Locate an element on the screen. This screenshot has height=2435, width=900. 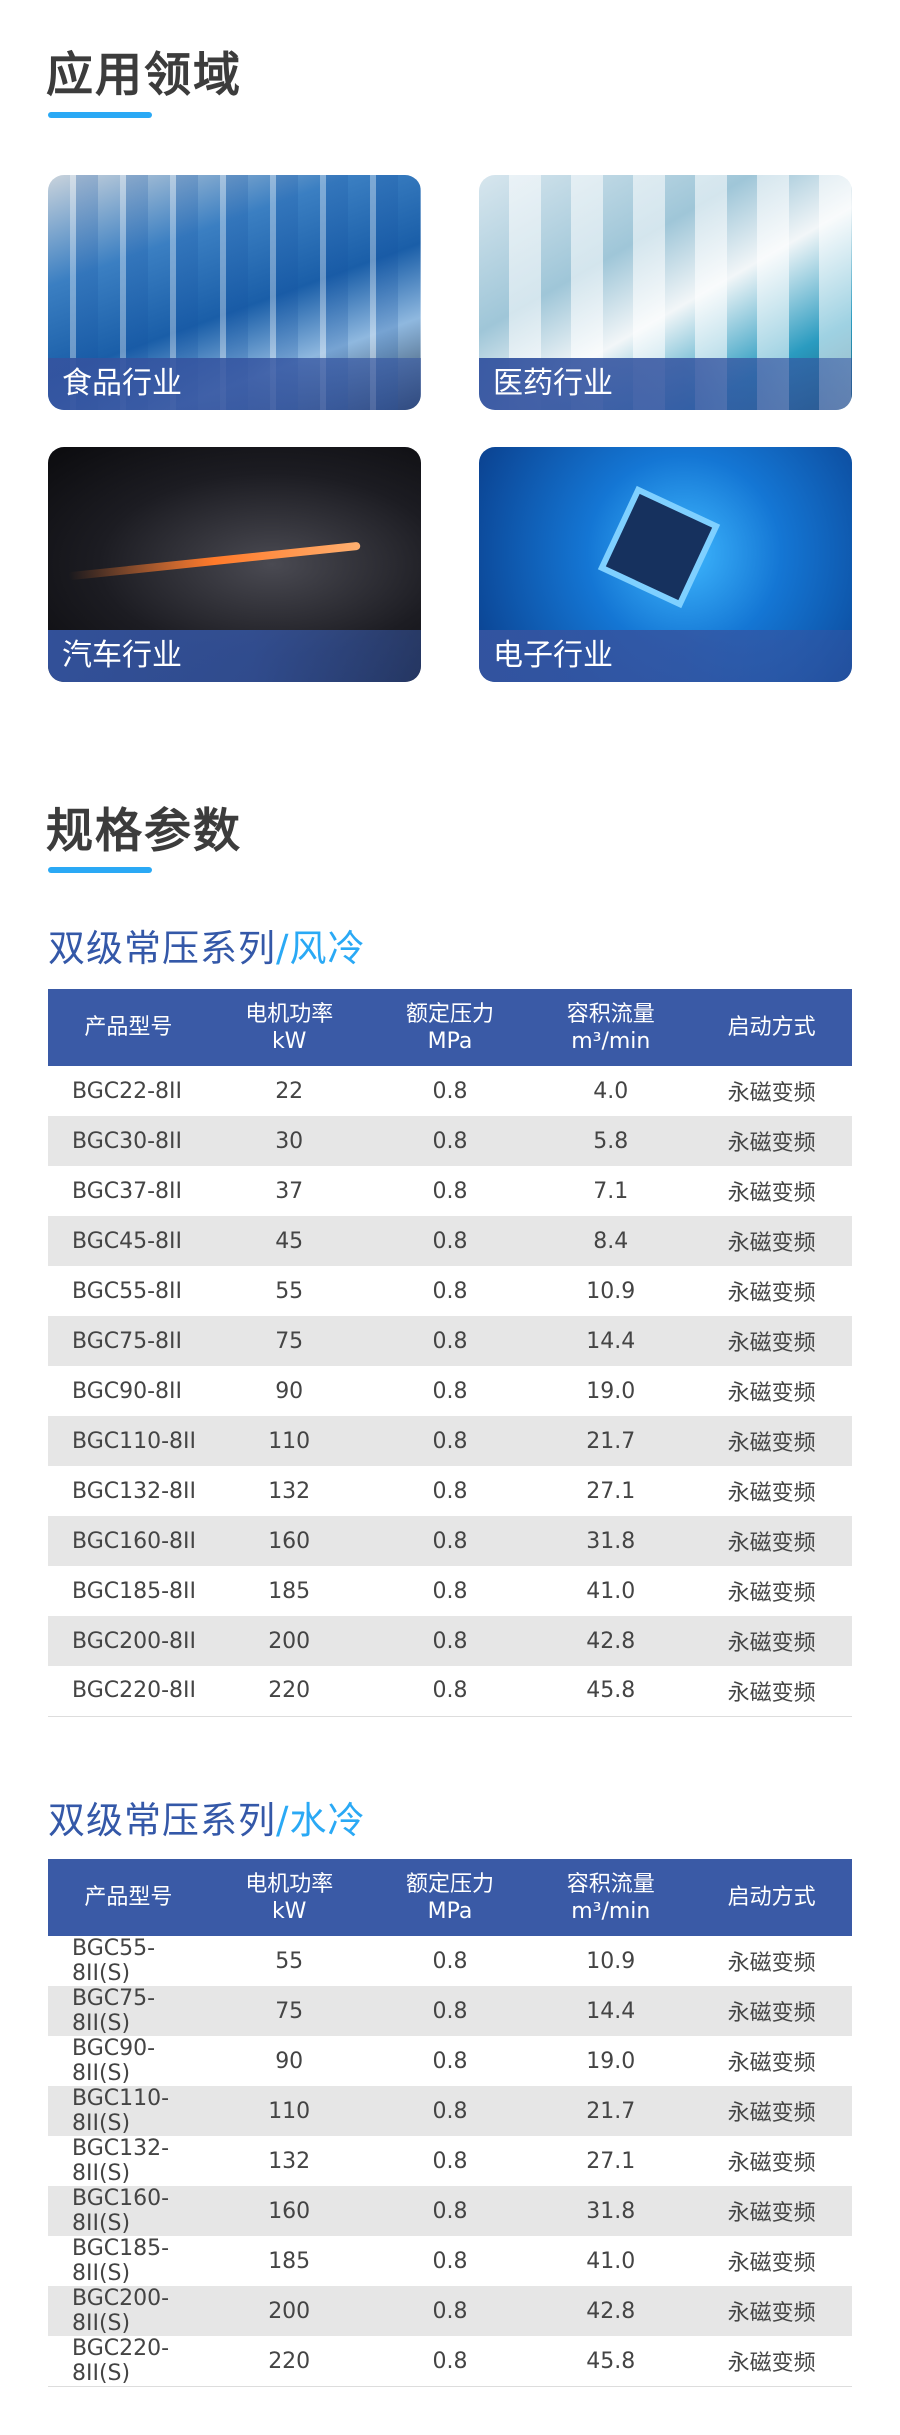
card-label: 电子行业 is located at coordinates (665, 656).